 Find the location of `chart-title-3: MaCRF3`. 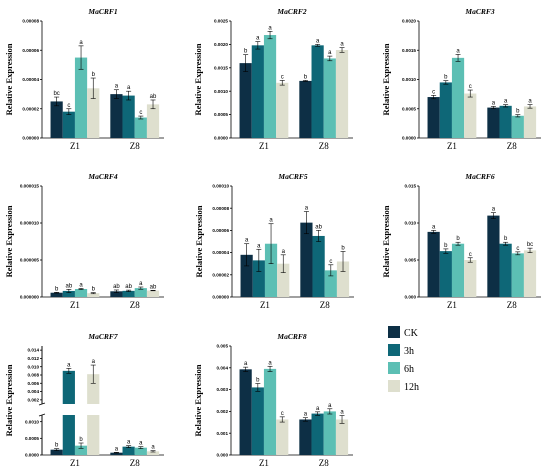

chart-title-3: MaCRF3 is located at coordinates (479, 11).